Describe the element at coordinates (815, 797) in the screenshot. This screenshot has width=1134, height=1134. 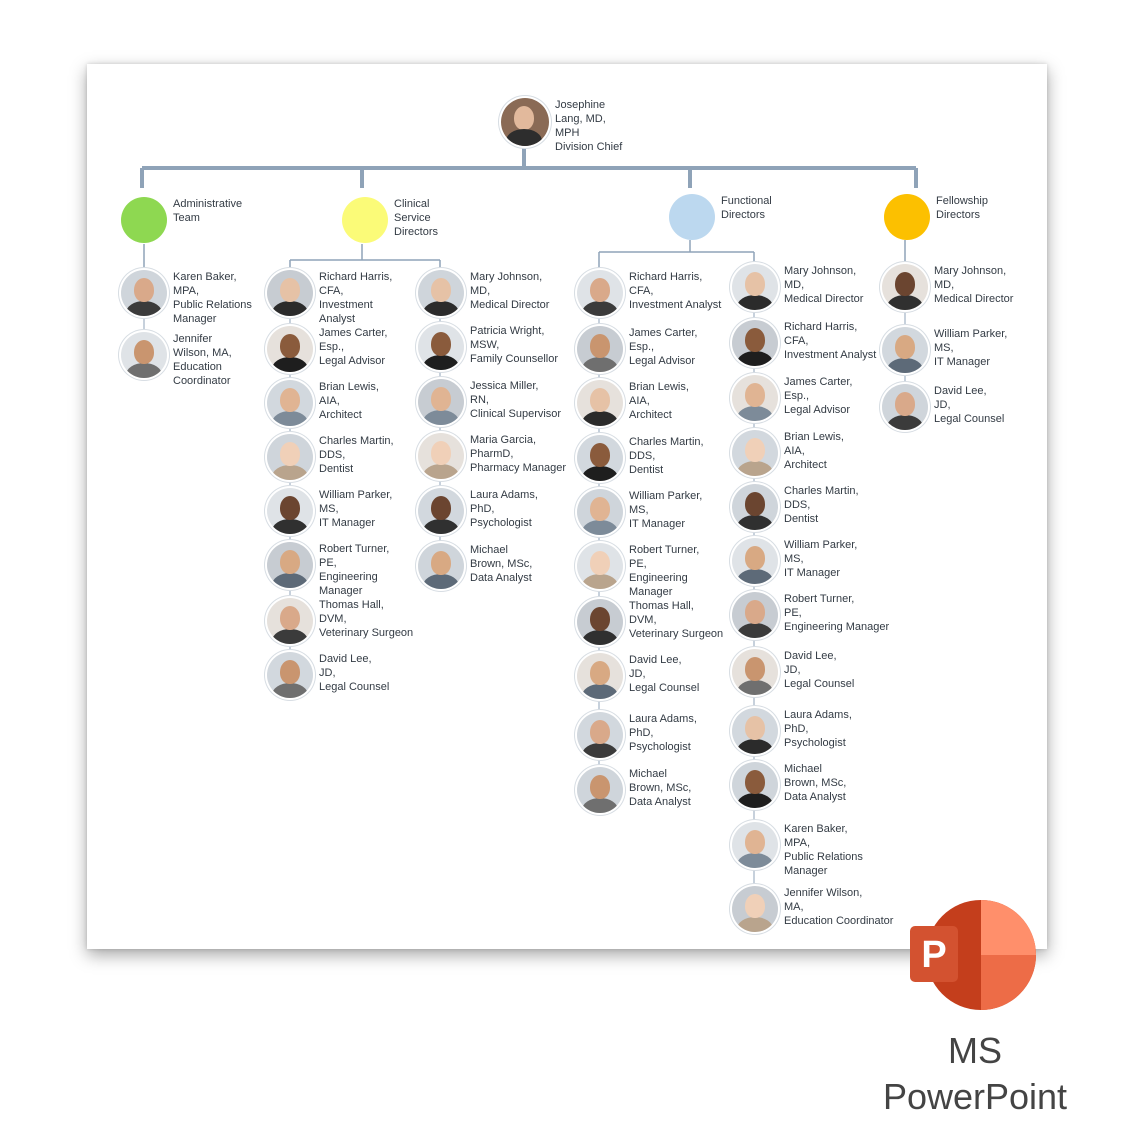
I see `person-label-line: Data Analyst` at that location.